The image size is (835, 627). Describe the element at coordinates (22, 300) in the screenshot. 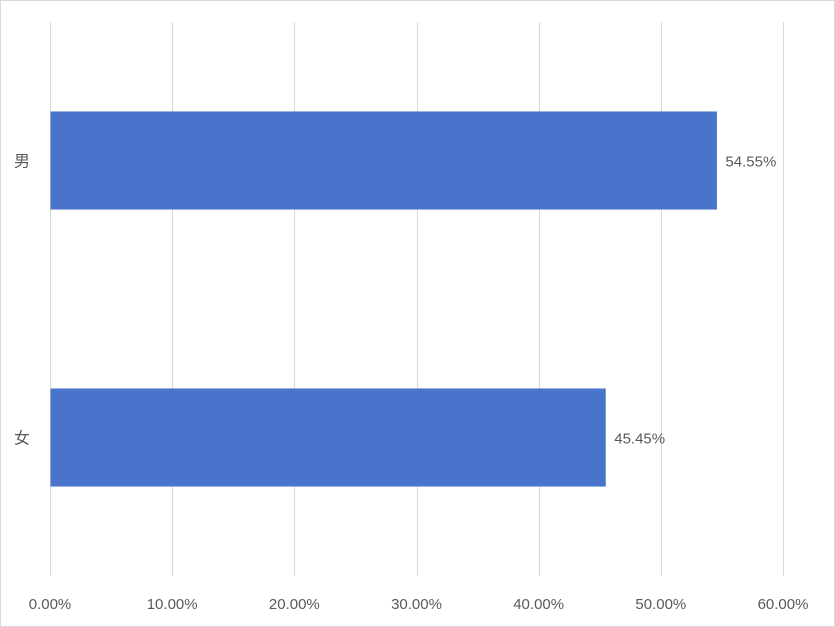

I see `category-labels: 男女` at that location.